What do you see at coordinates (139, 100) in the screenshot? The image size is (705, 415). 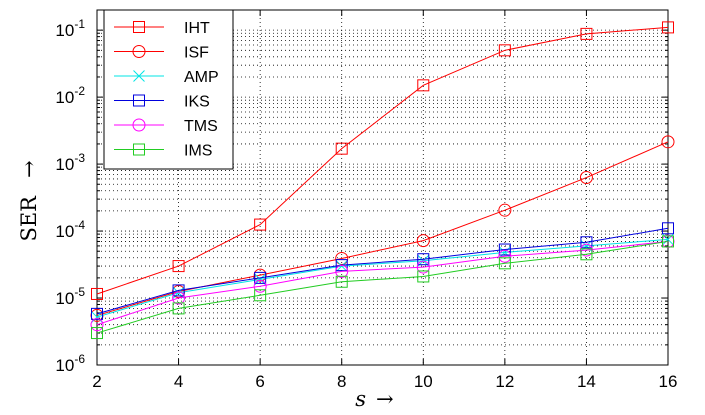 I see `legend-marker-iks` at bounding box center [139, 100].